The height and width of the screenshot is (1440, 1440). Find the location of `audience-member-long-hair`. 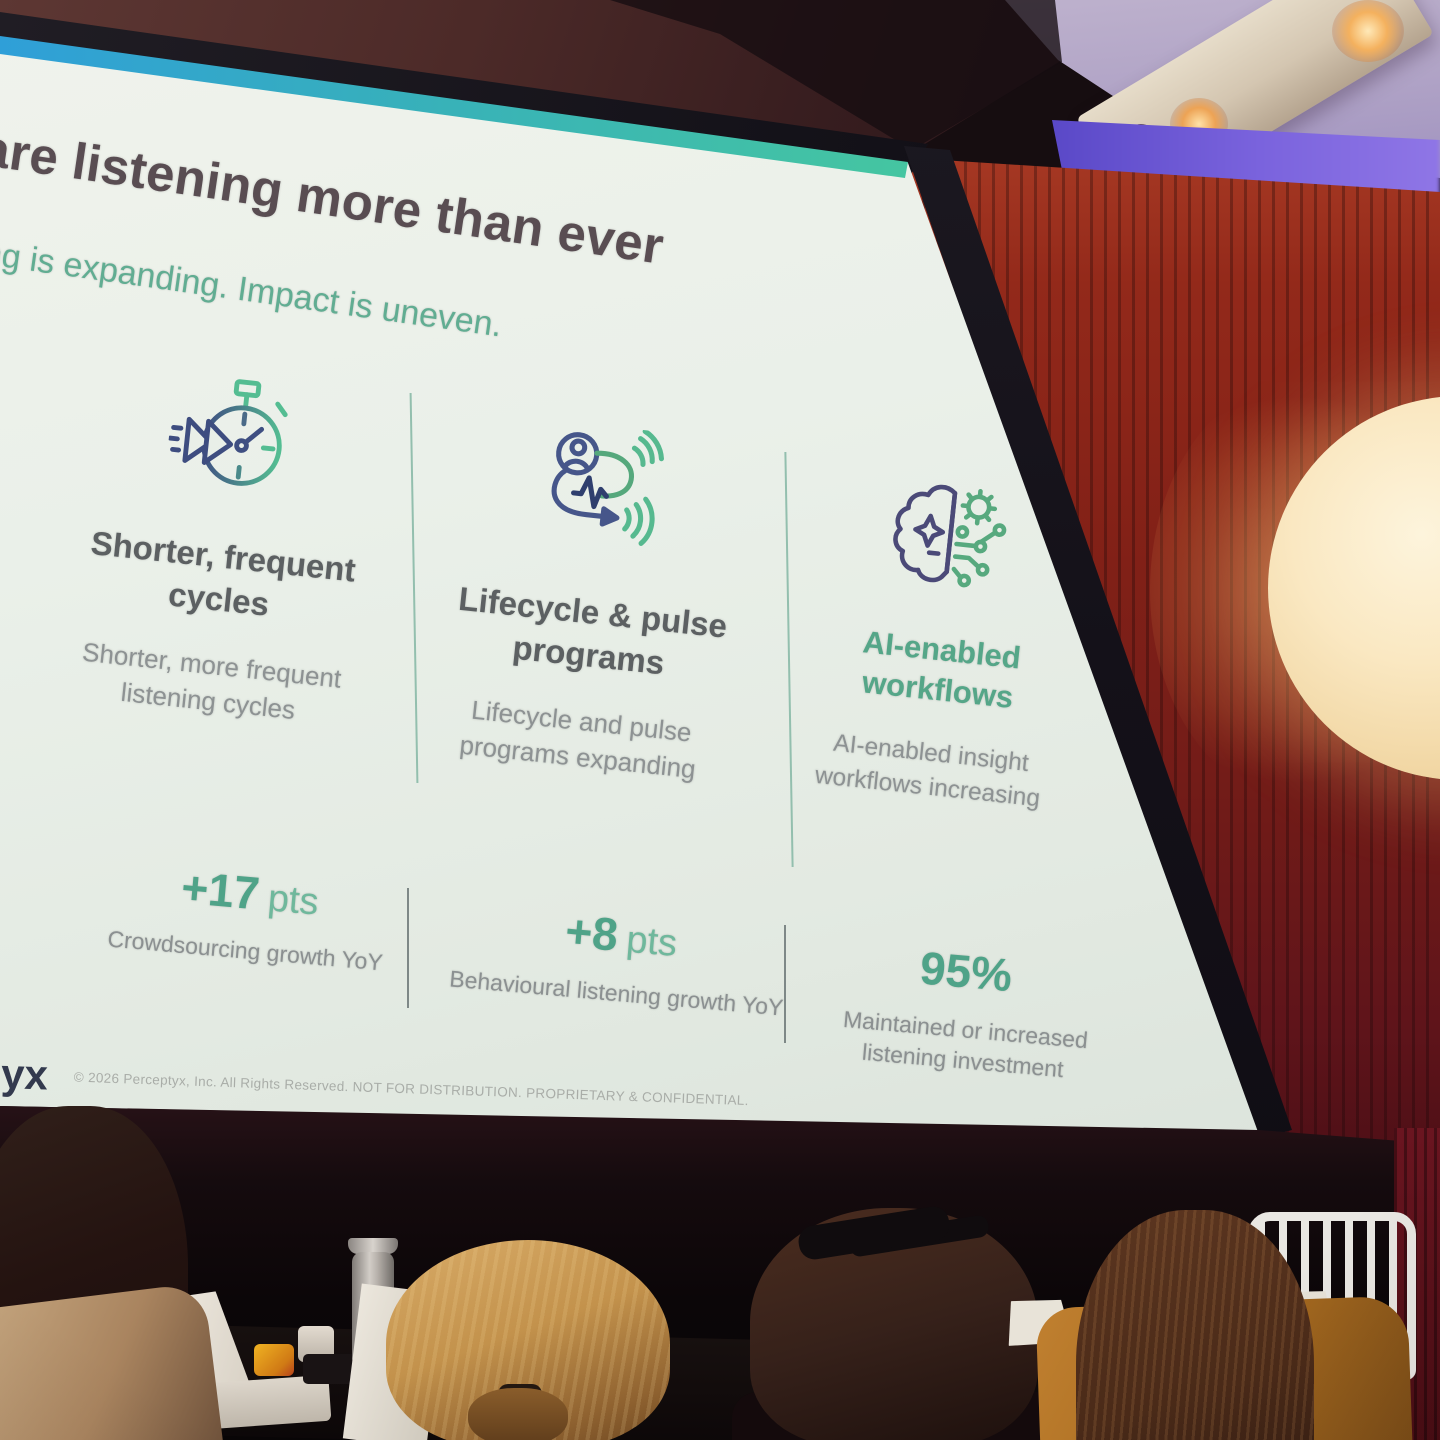

audience-member-long-hair is located at coordinates (1195, 1325).